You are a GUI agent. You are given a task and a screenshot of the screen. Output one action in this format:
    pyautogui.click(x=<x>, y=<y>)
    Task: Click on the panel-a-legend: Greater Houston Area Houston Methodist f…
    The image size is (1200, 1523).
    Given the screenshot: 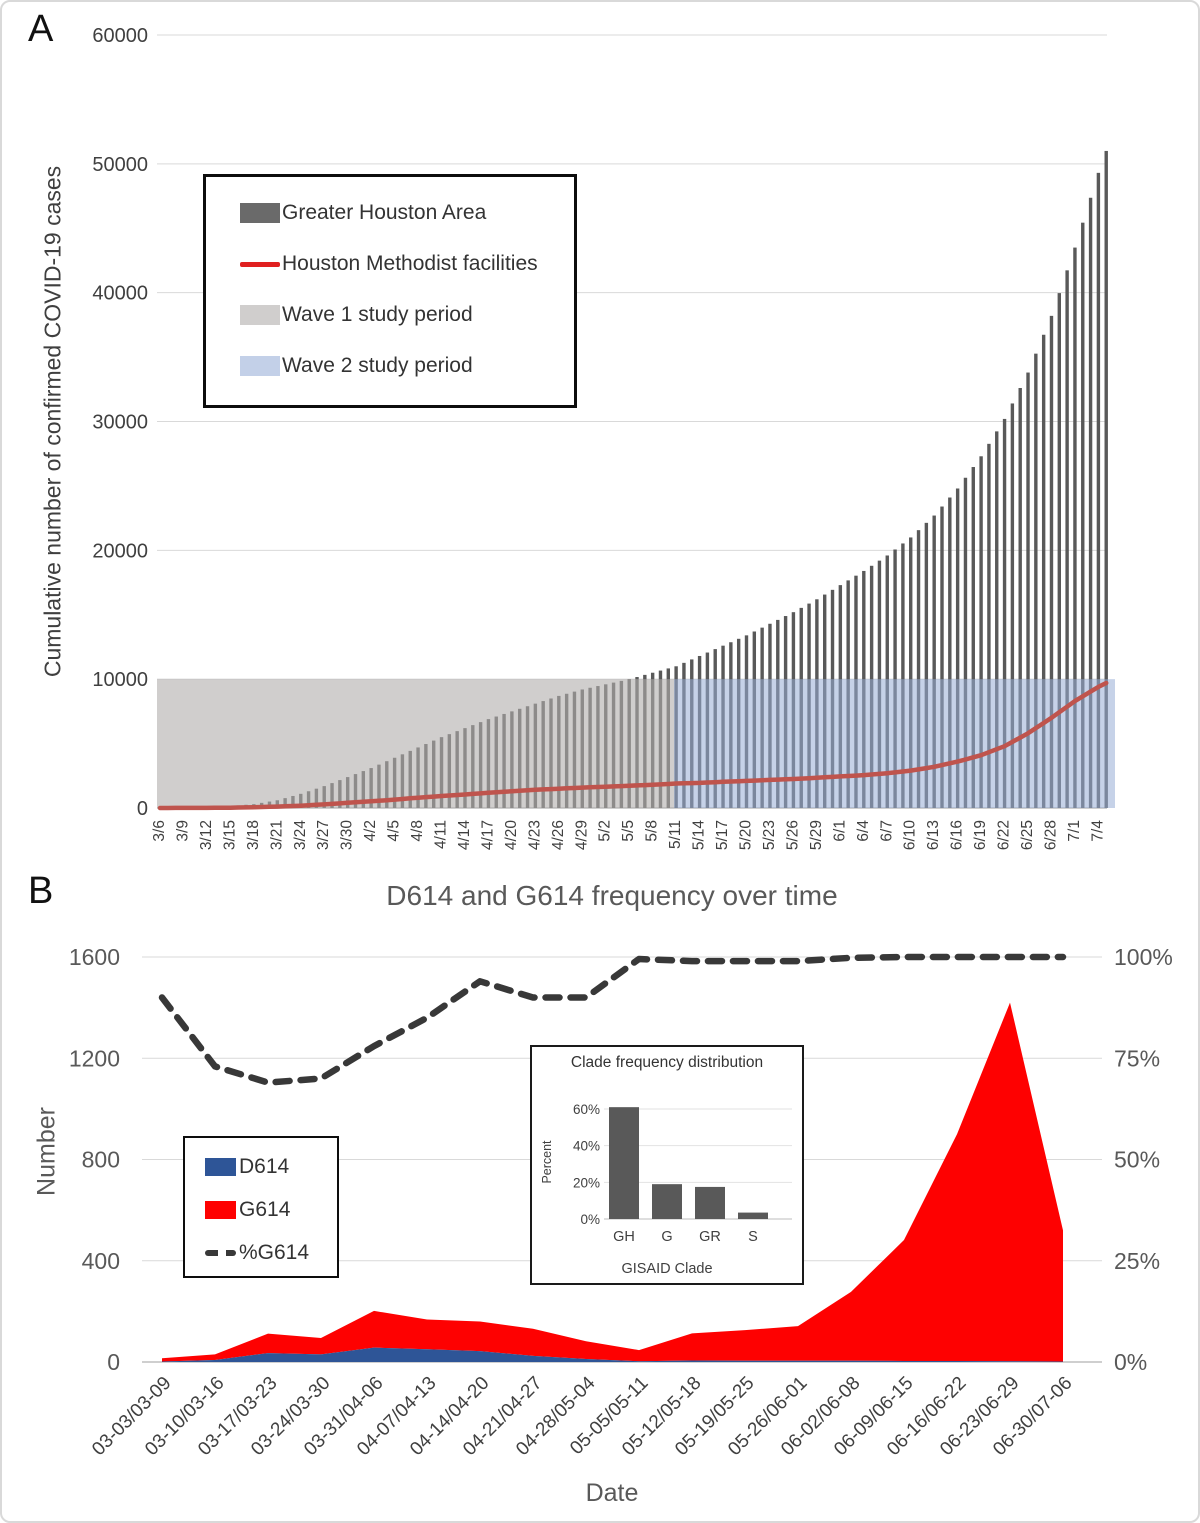 What is the action you would take?
    pyautogui.click(x=390, y=291)
    